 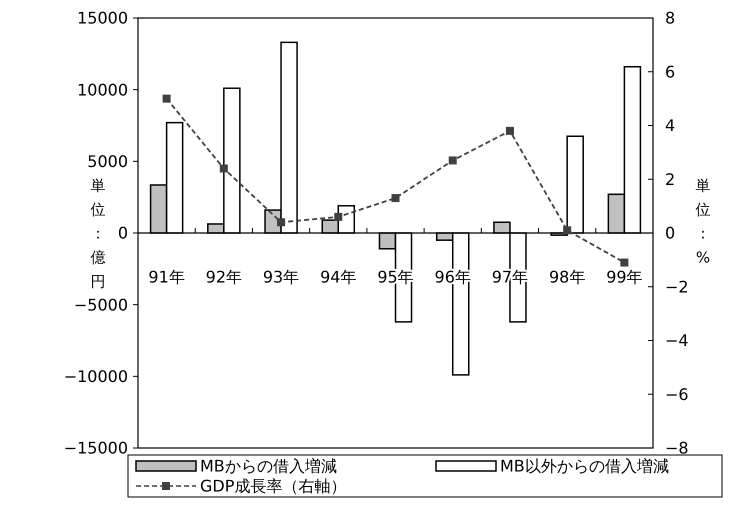 I want to click on y2-tick-label: 6, so click(x=670, y=72).